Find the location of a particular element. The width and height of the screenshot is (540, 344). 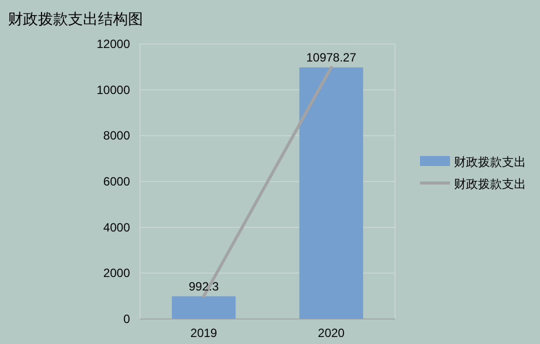

y-tick-label: 4000 is located at coordinates (116, 227).